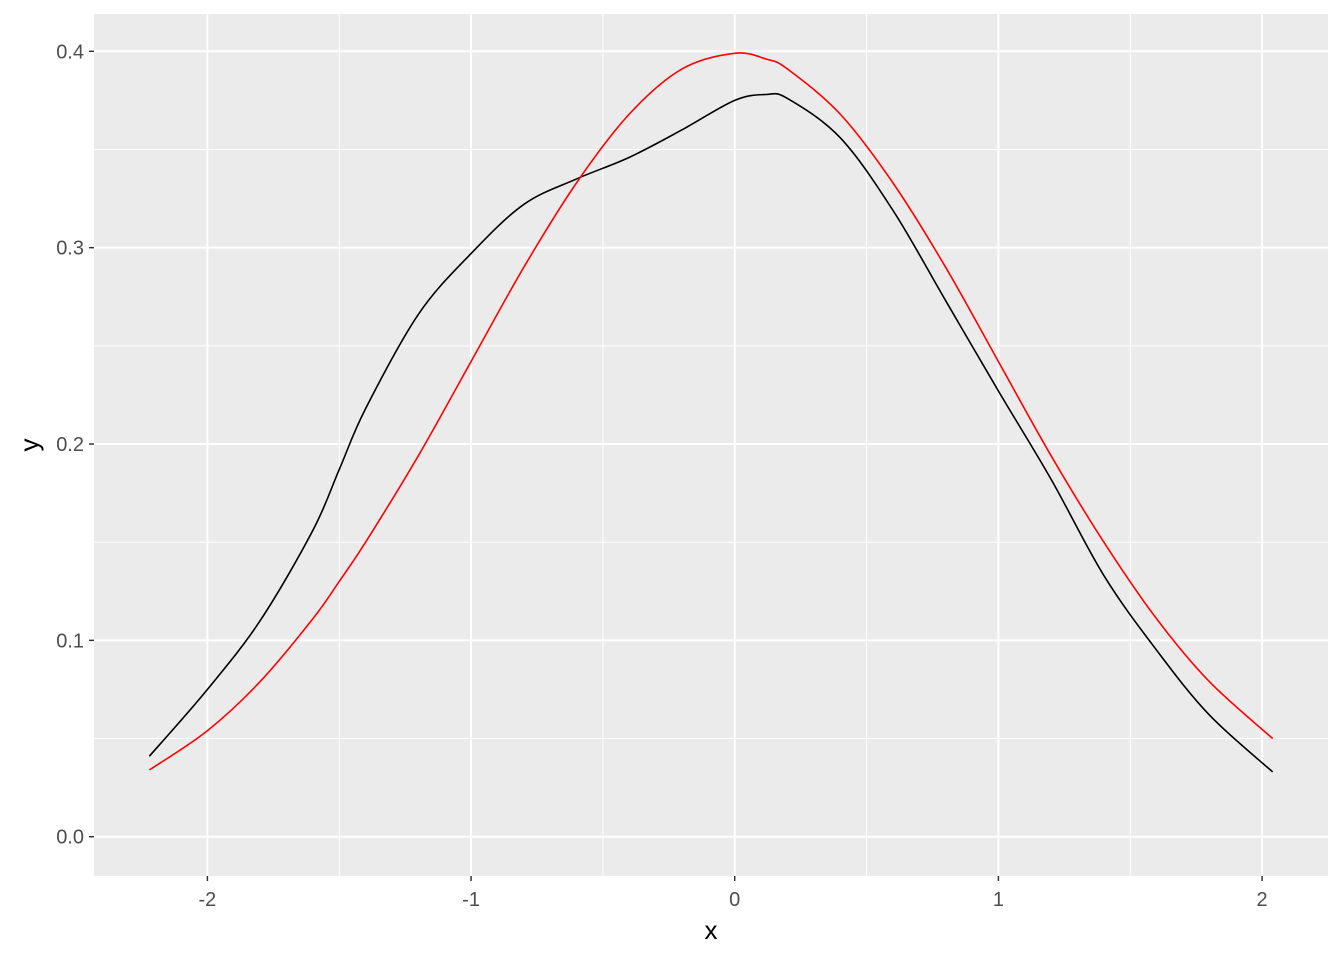  What do you see at coordinates (471, 900) in the screenshot?
I see `x-tick-label: -1` at bounding box center [471, 900].